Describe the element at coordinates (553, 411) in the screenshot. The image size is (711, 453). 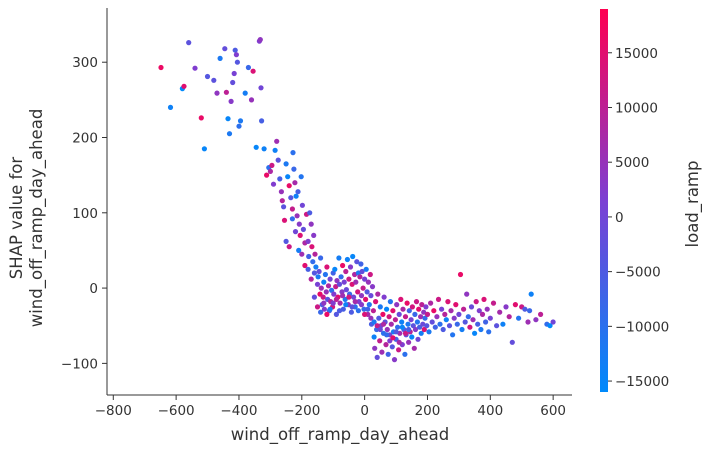
I see `x-tick-label: 600` at that location.